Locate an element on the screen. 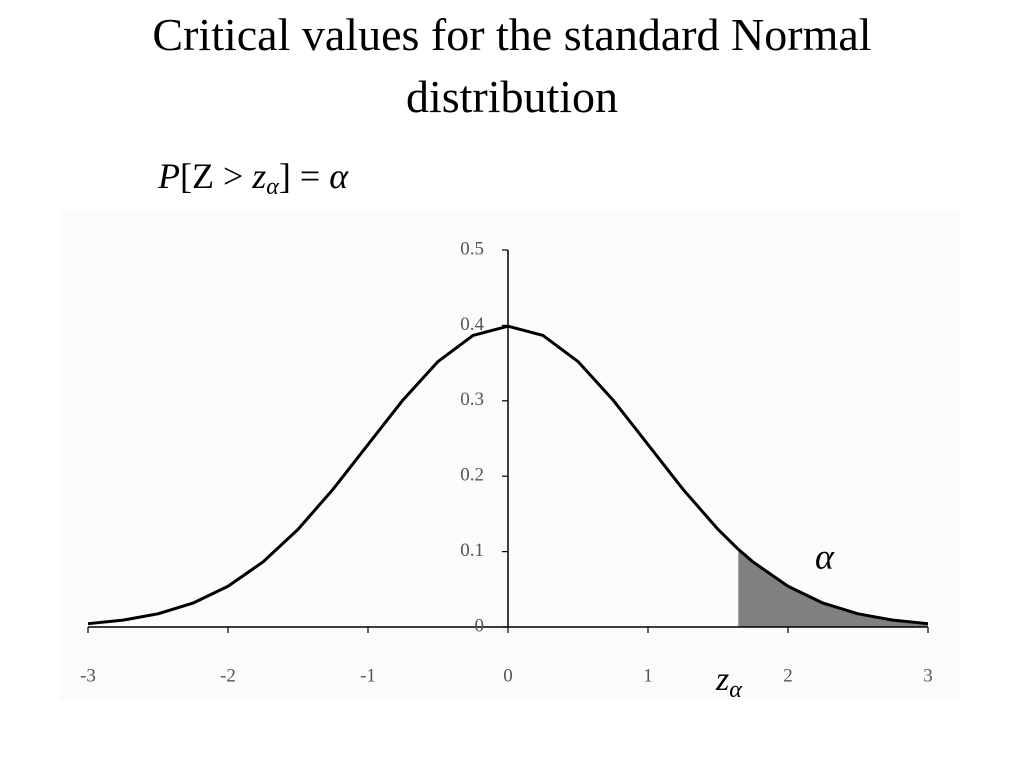 The width and height of the screenshot is (1024, 768). x-tick-label: -3 is located at coordinates (88, 675).